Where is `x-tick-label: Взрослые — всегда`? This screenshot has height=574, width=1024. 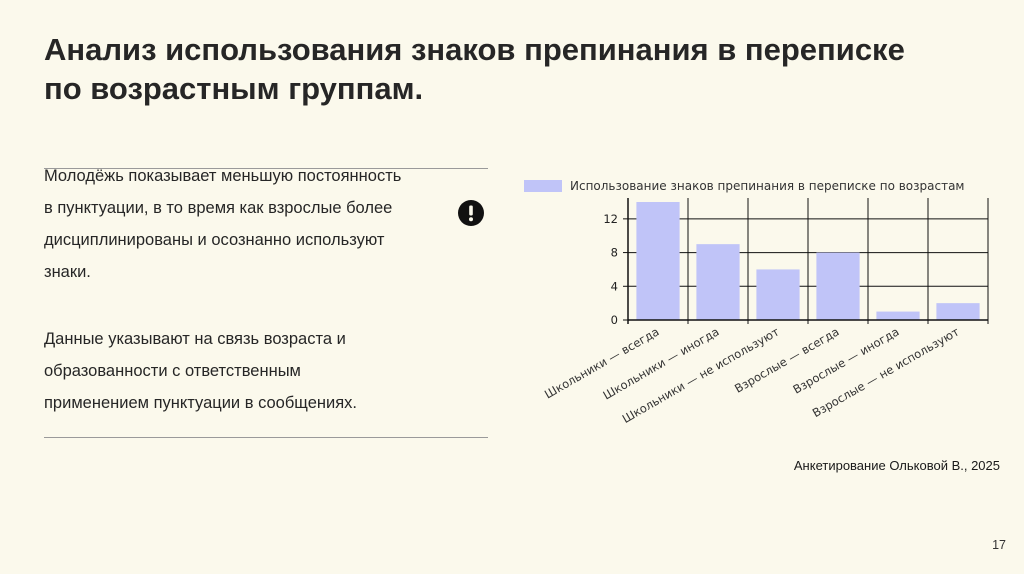 x-tick-label: Взрослые — всегда is located at coordinates (786, 359).